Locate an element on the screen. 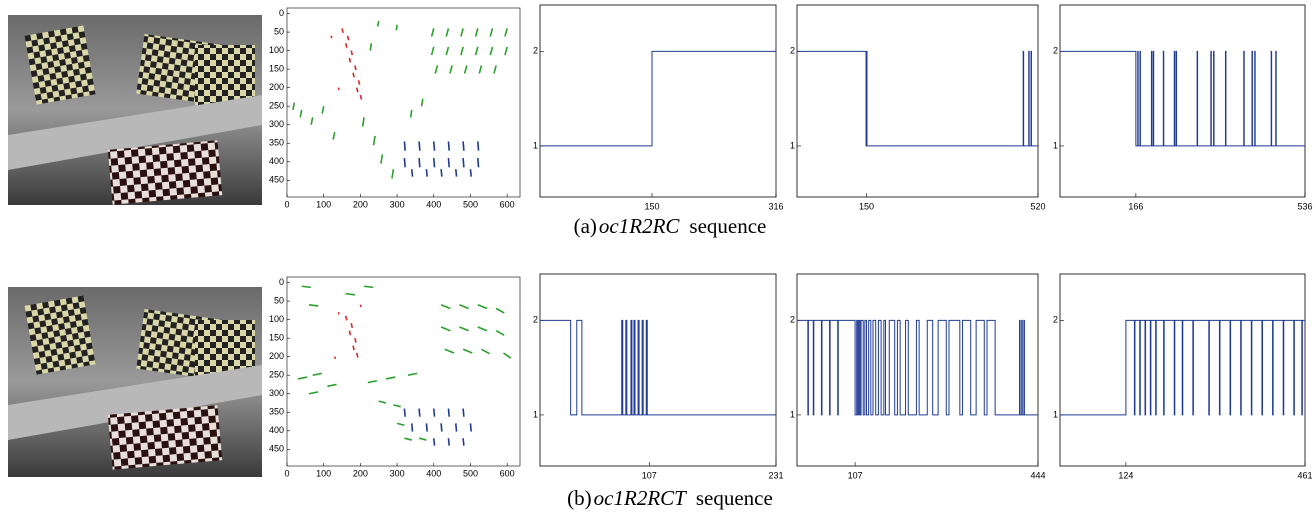 The height and width of the screenshot is (518, 1314). x-tick-label: 150 is located at coordinates (652, 206).